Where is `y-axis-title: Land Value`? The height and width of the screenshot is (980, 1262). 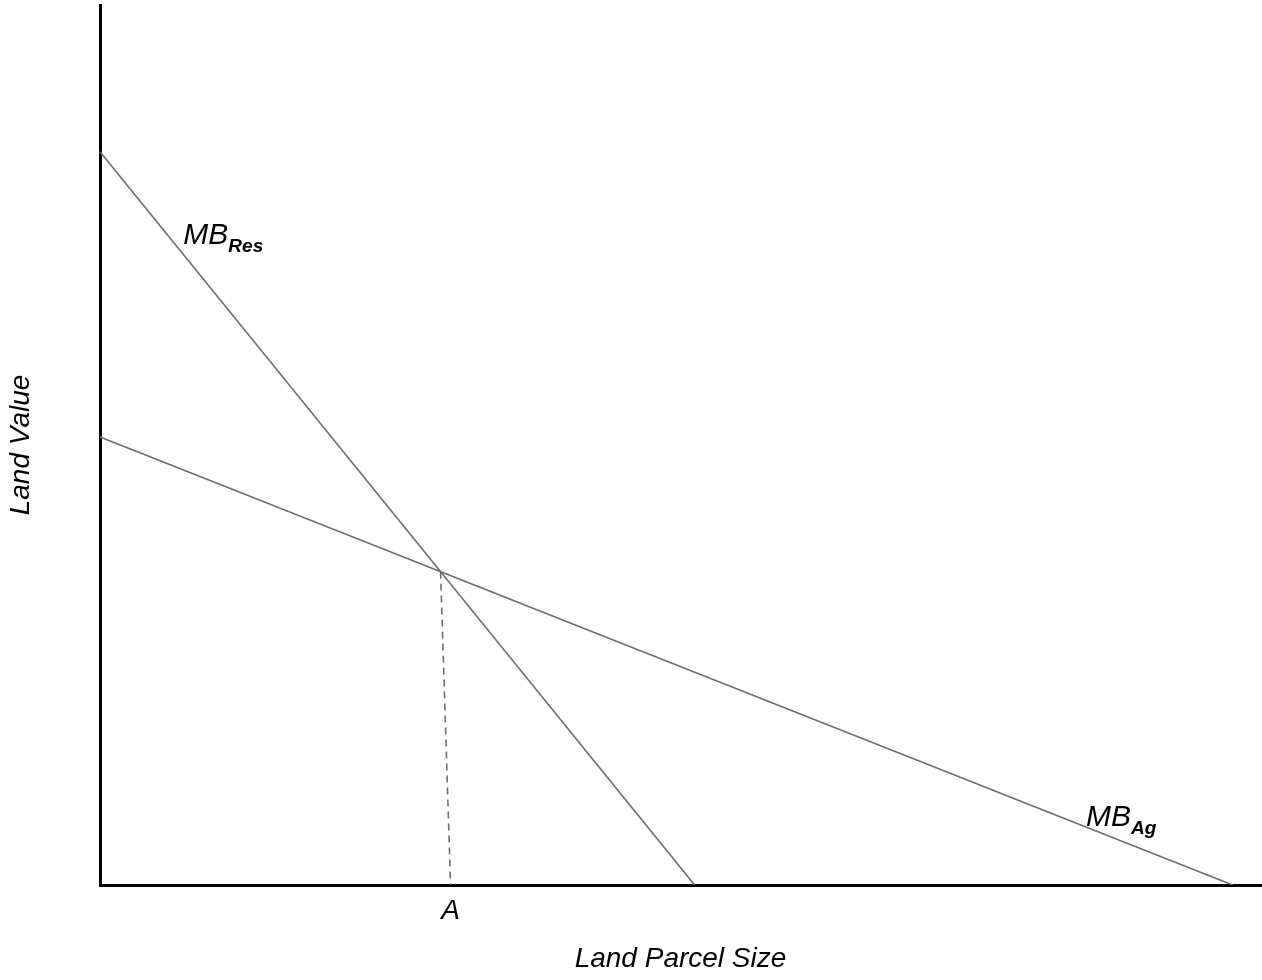 y-axis-title: Land Value is located at coordinates (19, 445).